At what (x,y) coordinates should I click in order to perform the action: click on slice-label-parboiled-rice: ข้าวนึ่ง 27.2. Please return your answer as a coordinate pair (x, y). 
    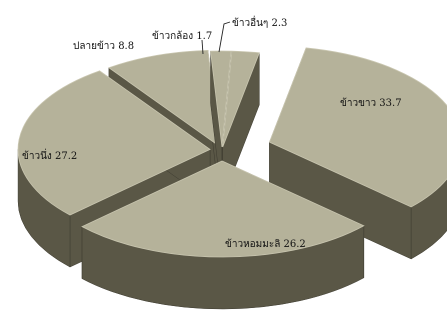
    Looking at the image, I should click on (49, 155).